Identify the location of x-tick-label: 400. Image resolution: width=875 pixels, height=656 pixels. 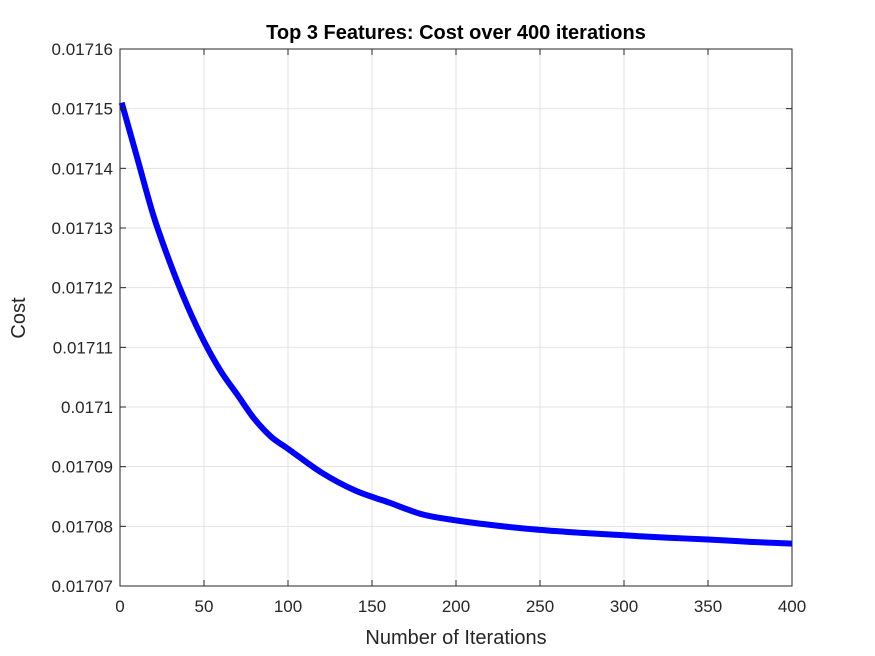
(792, 606).